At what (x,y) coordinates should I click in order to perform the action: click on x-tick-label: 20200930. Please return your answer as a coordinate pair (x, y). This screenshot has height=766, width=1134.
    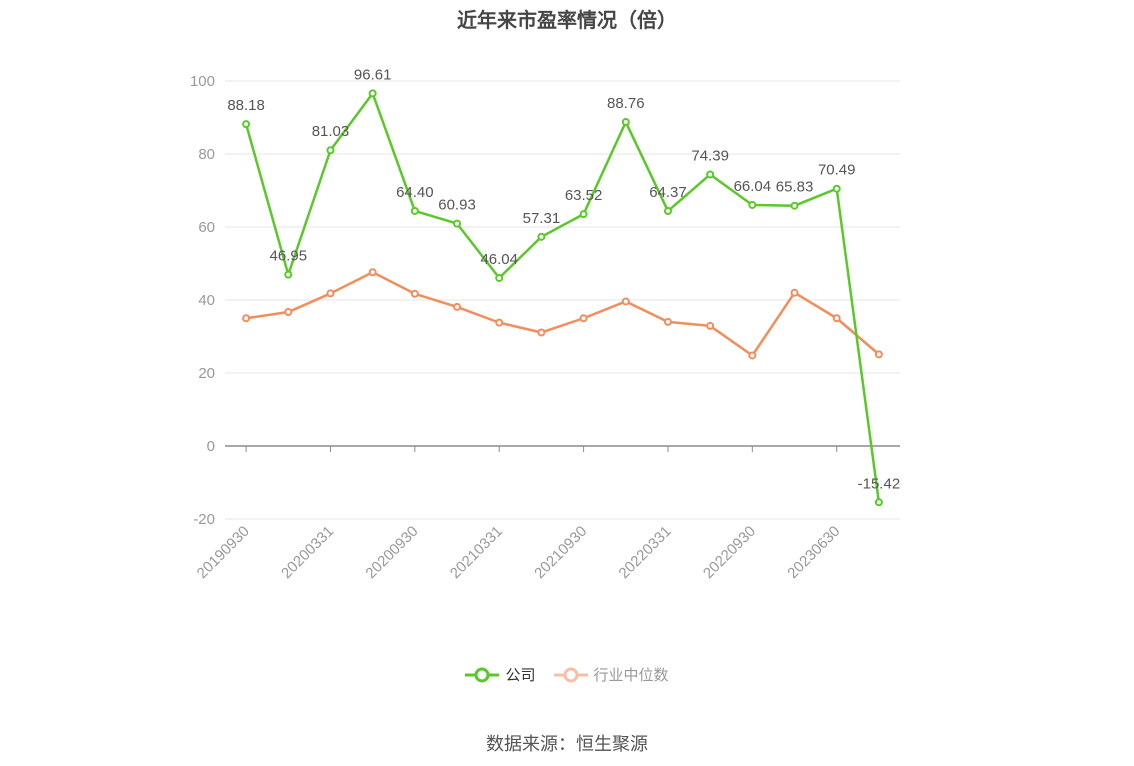
    Looking at the image, I should click on (391, 552).